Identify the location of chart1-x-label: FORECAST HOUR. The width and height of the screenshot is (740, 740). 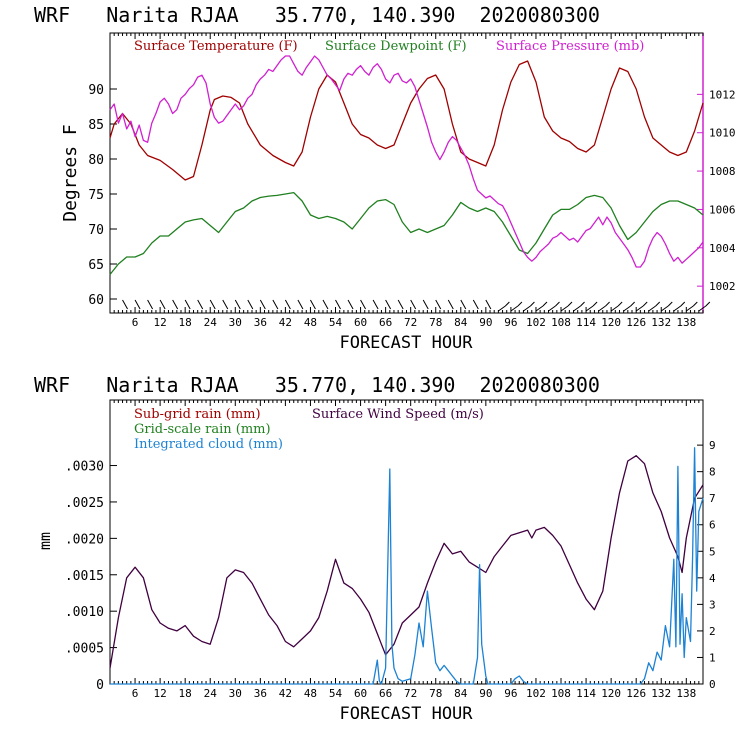
(406, 343).